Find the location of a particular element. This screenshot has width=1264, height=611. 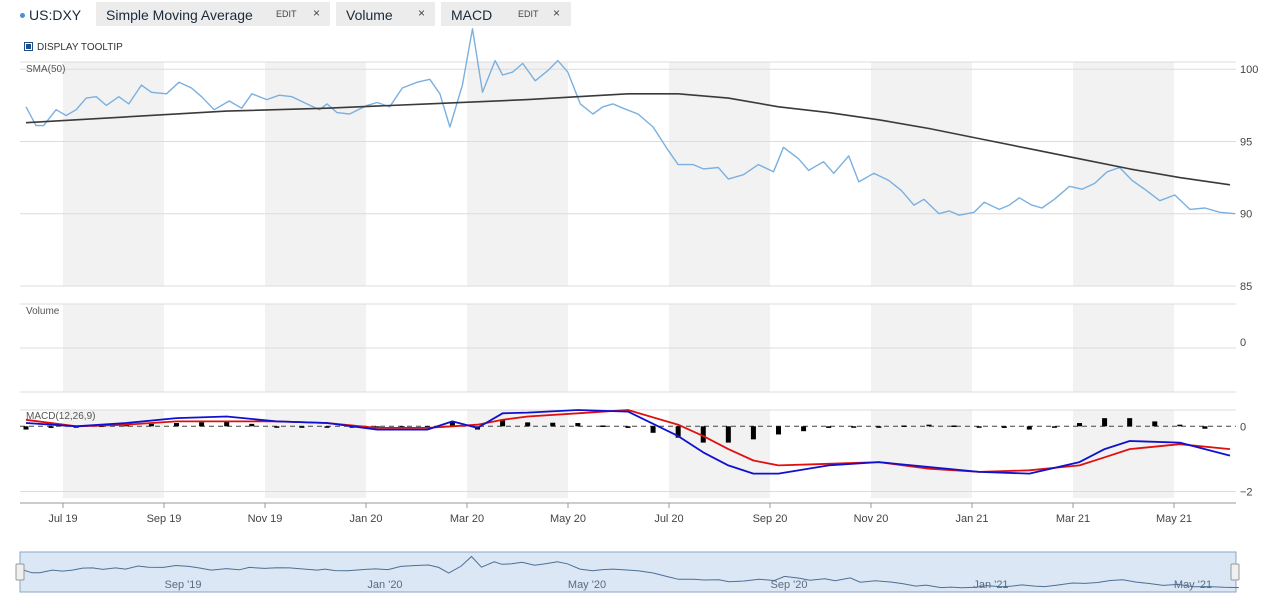

price-tick-label: 95 is located at coordinates (1246, 142).